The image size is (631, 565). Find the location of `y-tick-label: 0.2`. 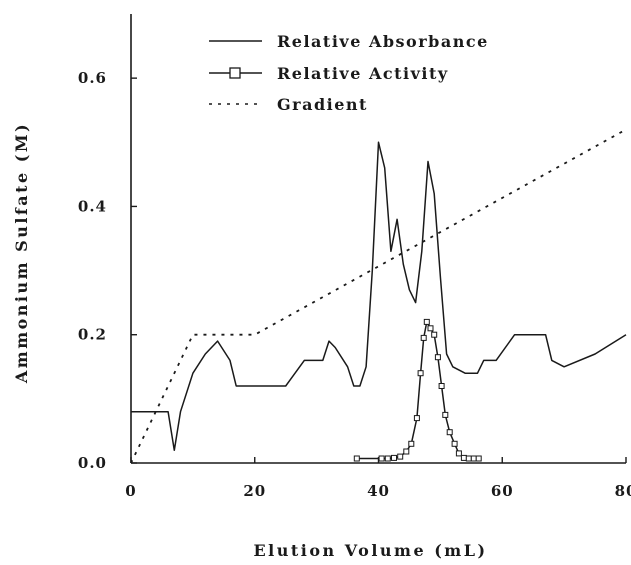

y-tick-label: 0.2 is located at coordinates (92, 335).